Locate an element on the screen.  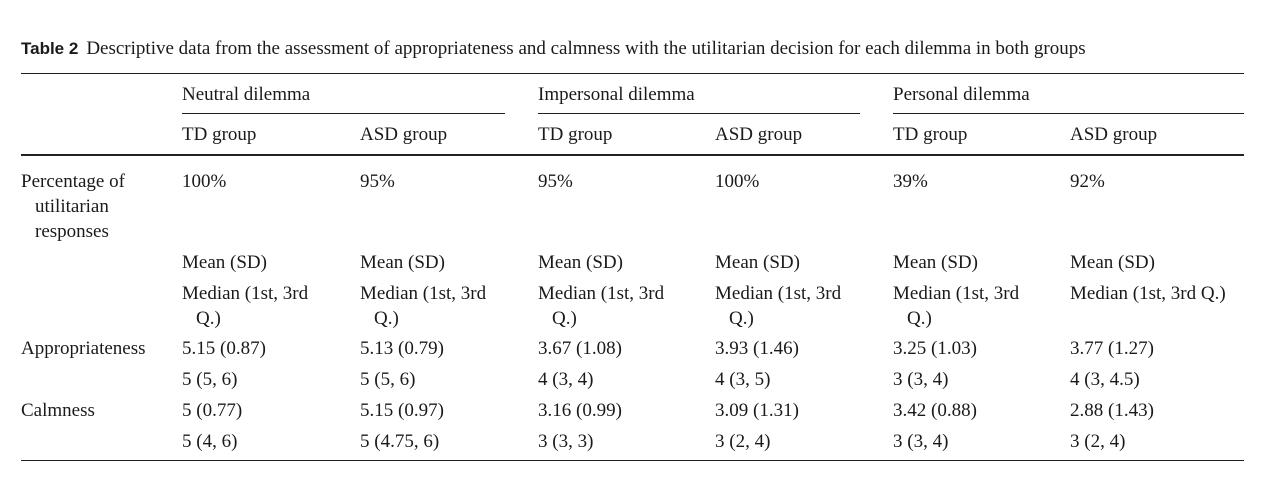
appropriateness-median: 4 (3, 4.5) is located at coordinates (1105, 379).